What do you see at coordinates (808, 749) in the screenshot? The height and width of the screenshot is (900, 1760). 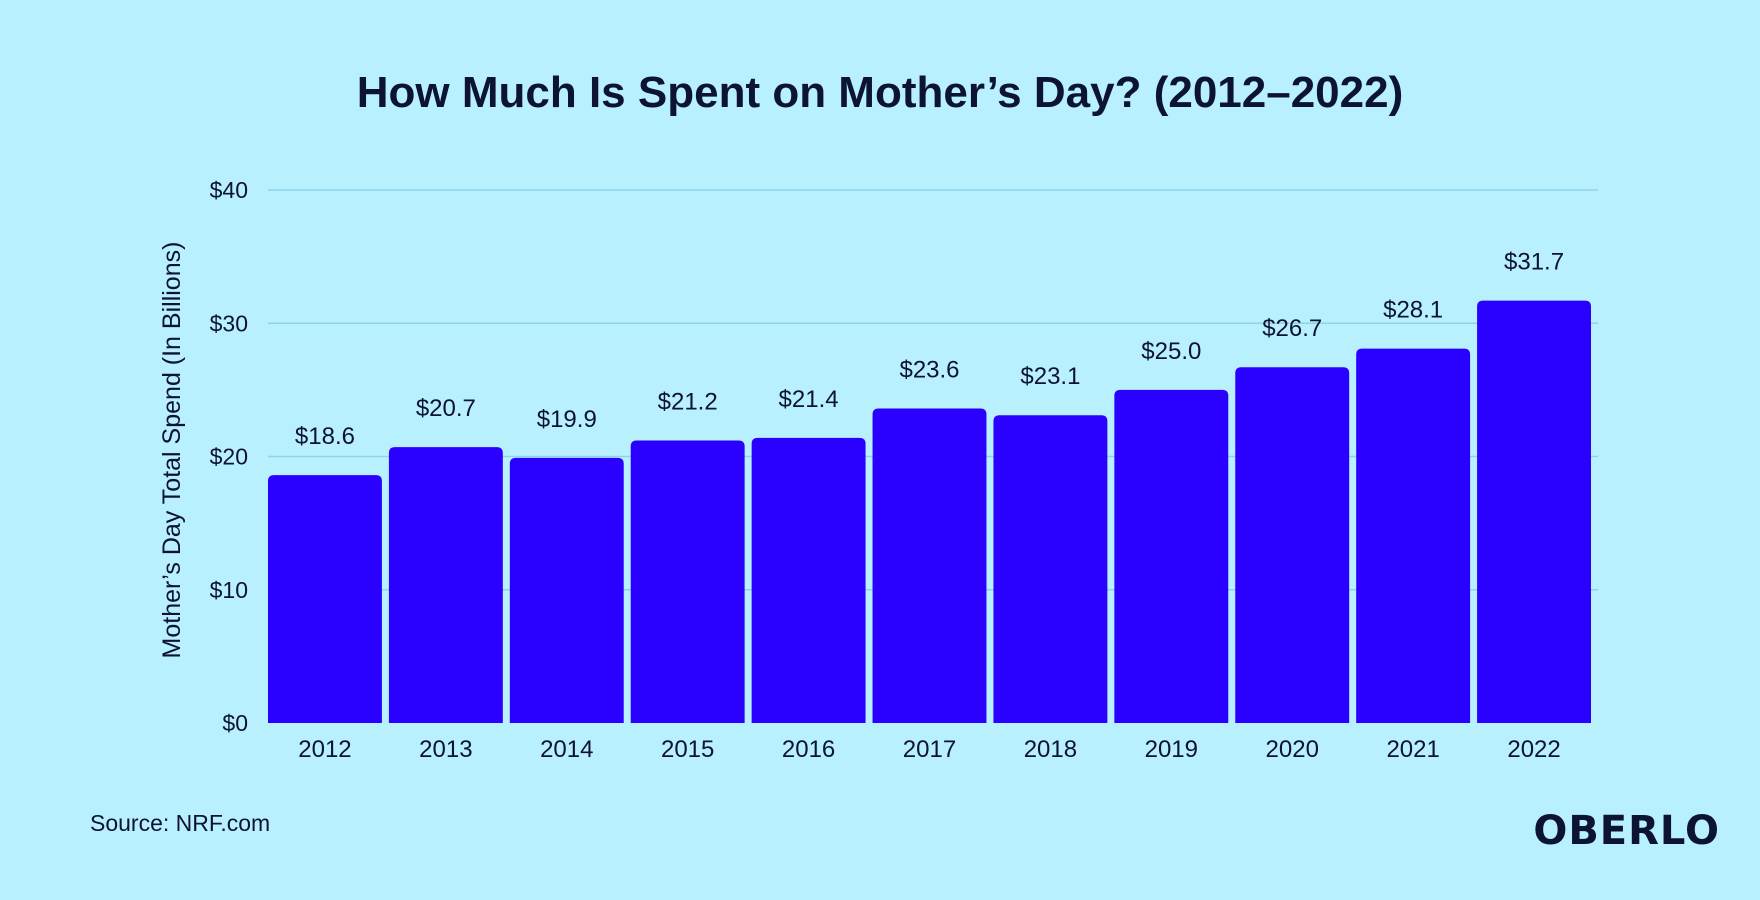 I see `x-tick-label-2016: 2016` at bounding box center [808, 749].